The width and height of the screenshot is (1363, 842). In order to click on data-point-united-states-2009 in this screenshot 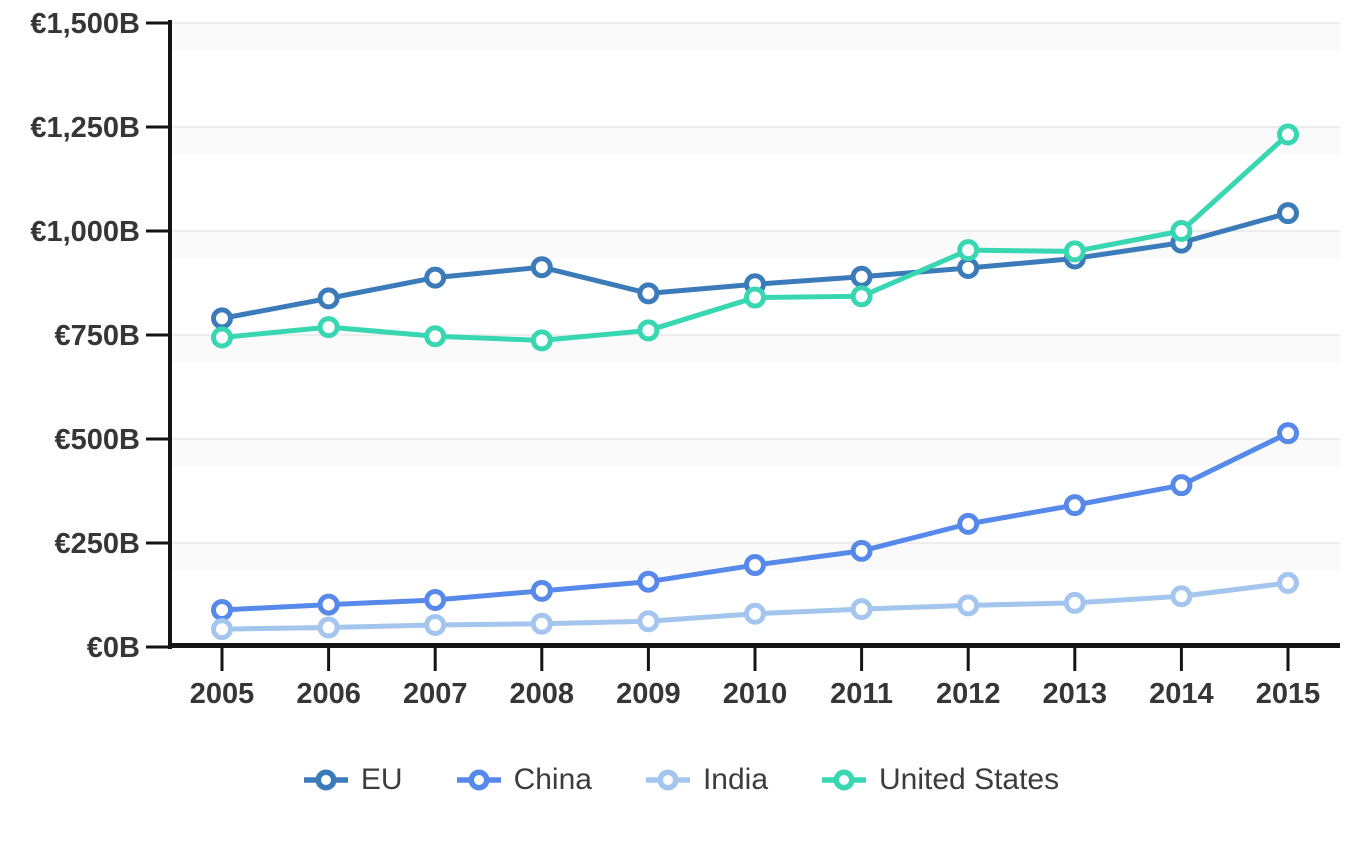, I will do `click(648, 330)`.